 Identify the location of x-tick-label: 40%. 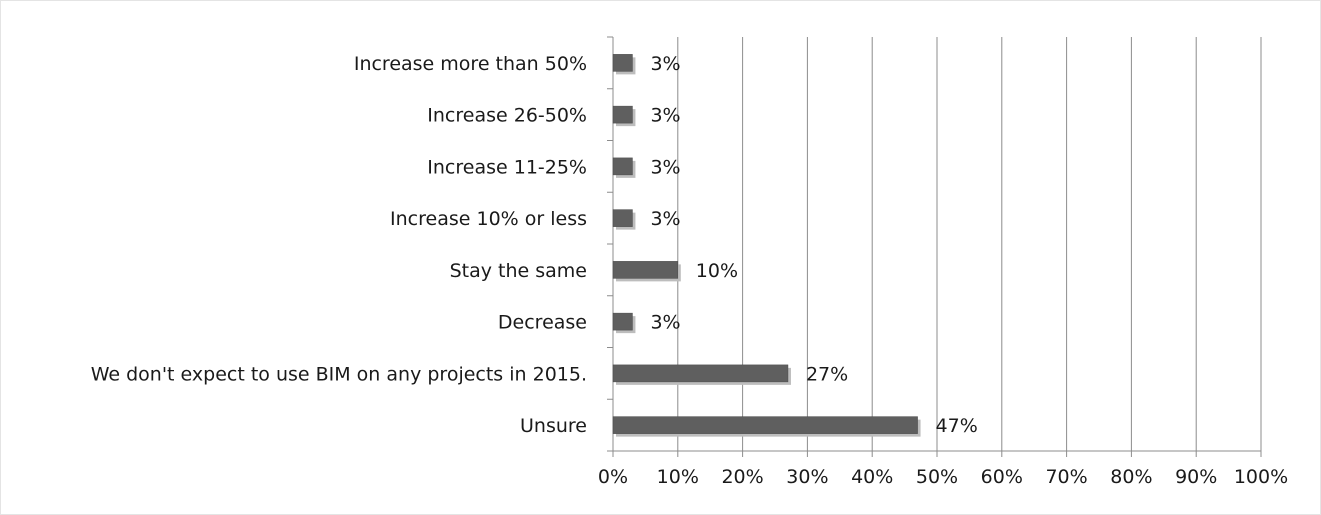
(872, 477).